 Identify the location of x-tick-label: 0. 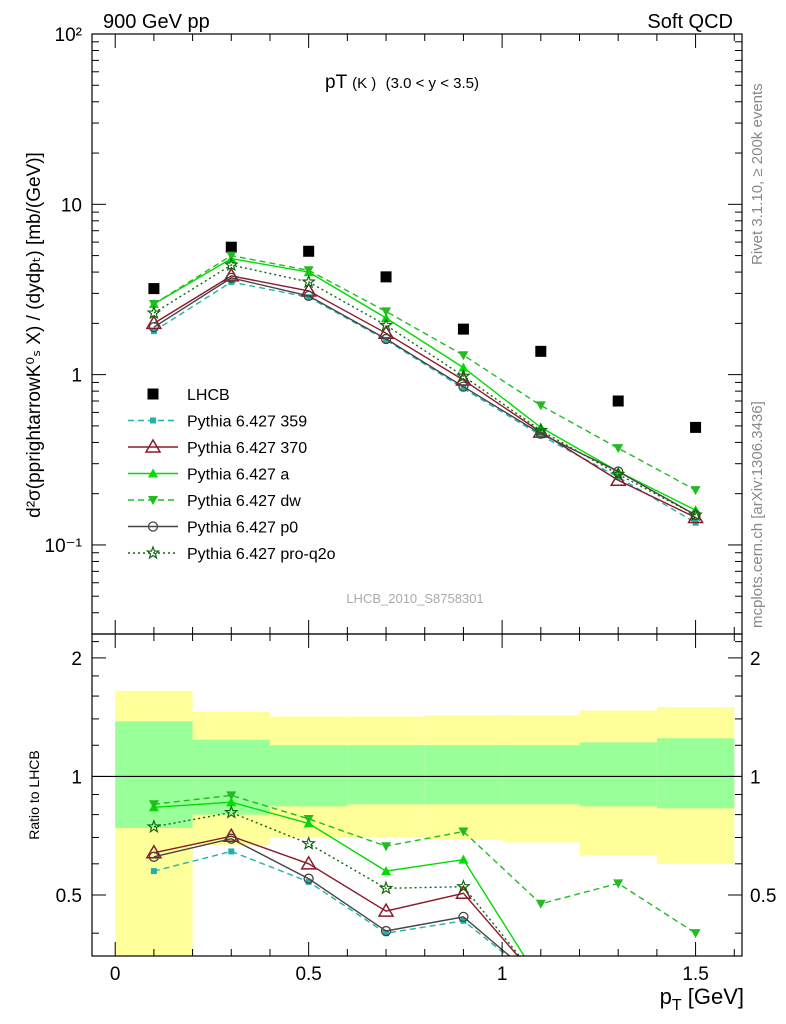
(115, 974).